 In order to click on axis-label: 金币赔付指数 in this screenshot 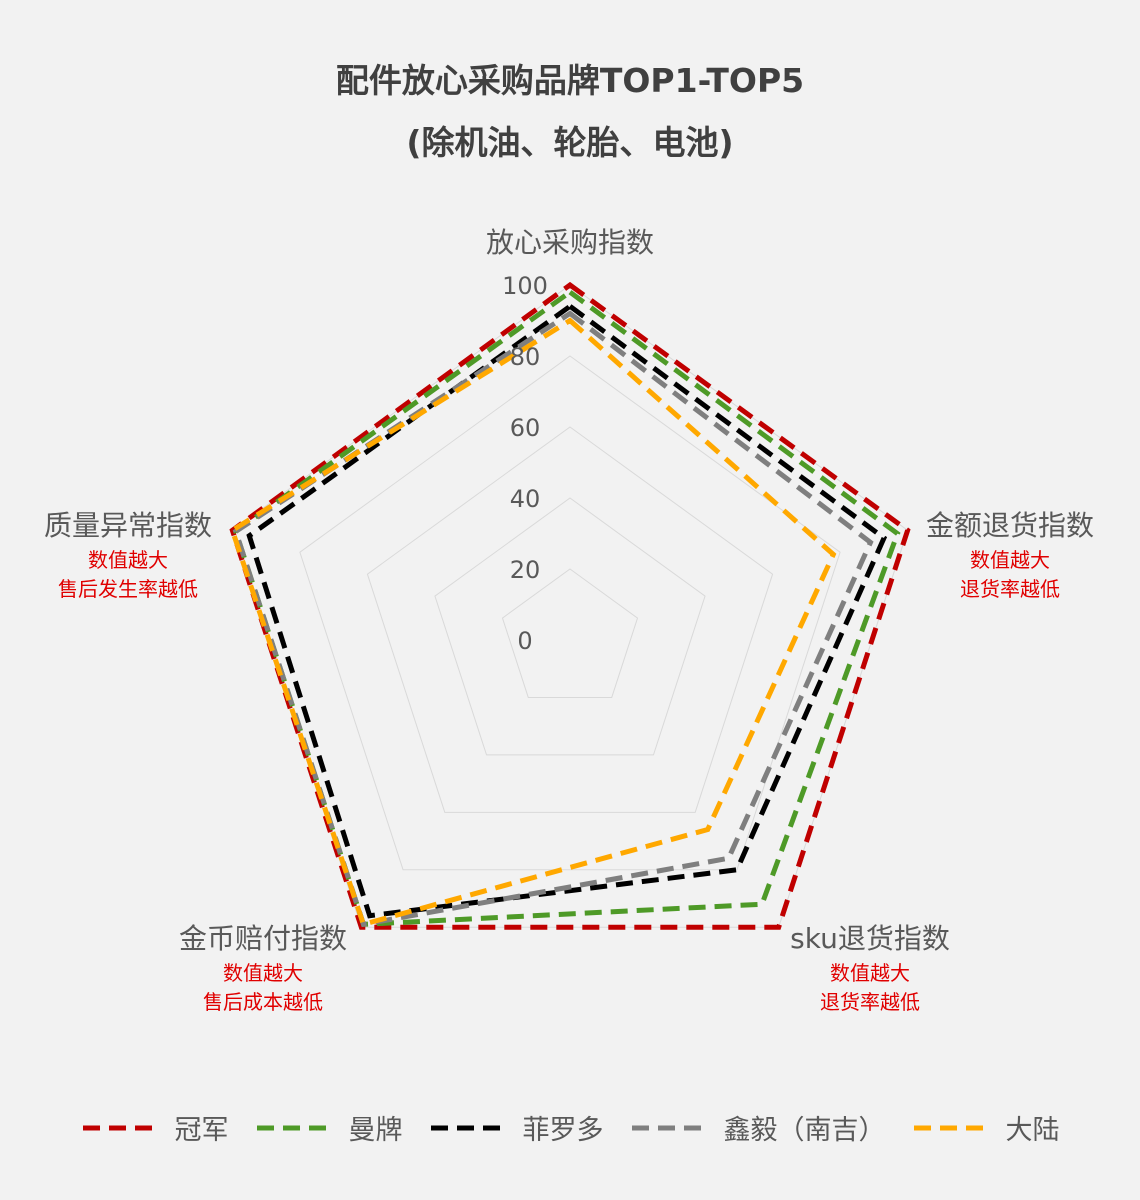, I will do `click(263, 938)`.